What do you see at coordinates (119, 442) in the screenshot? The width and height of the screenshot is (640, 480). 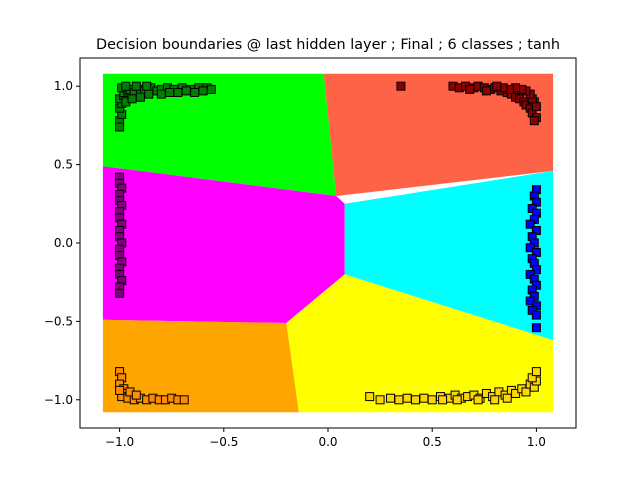 I see `x-tick-label: −1.0` at bounding box center [119, 442].